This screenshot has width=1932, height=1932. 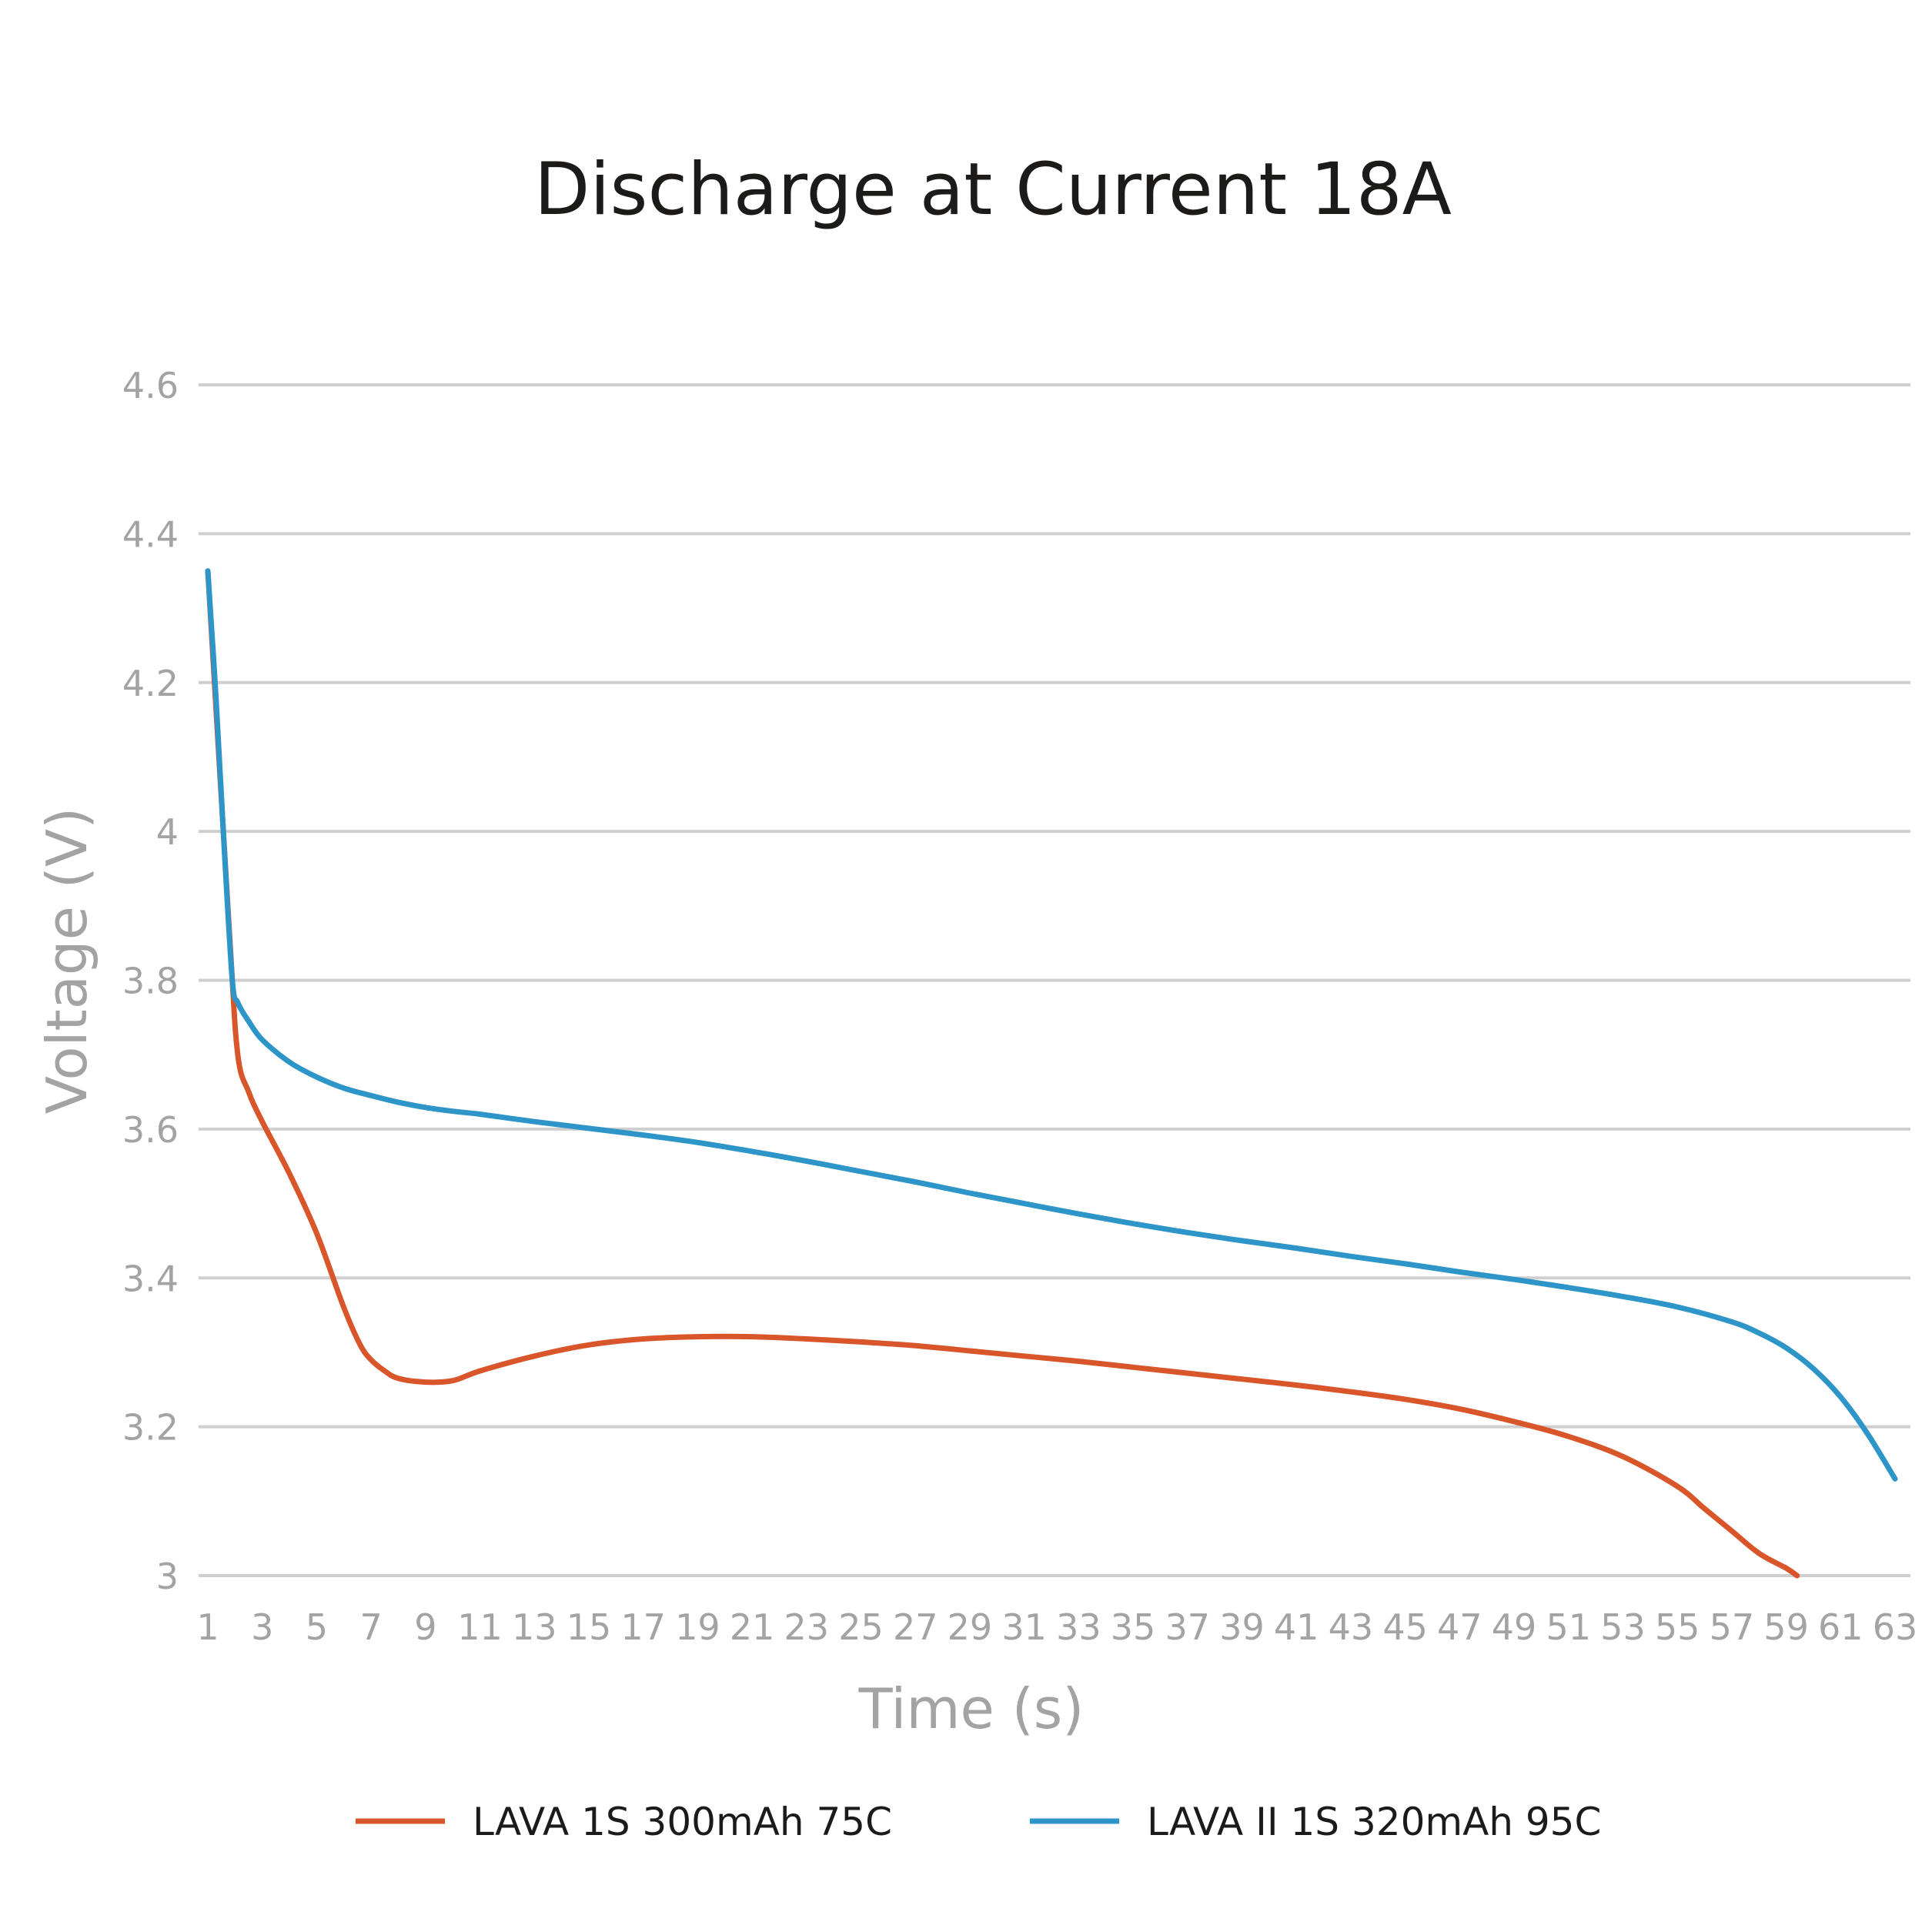 What do you see at coordinates (167, 1576) in the screenshot?
I see `y-tick-label: 3` at bounding box center [167, 1576].